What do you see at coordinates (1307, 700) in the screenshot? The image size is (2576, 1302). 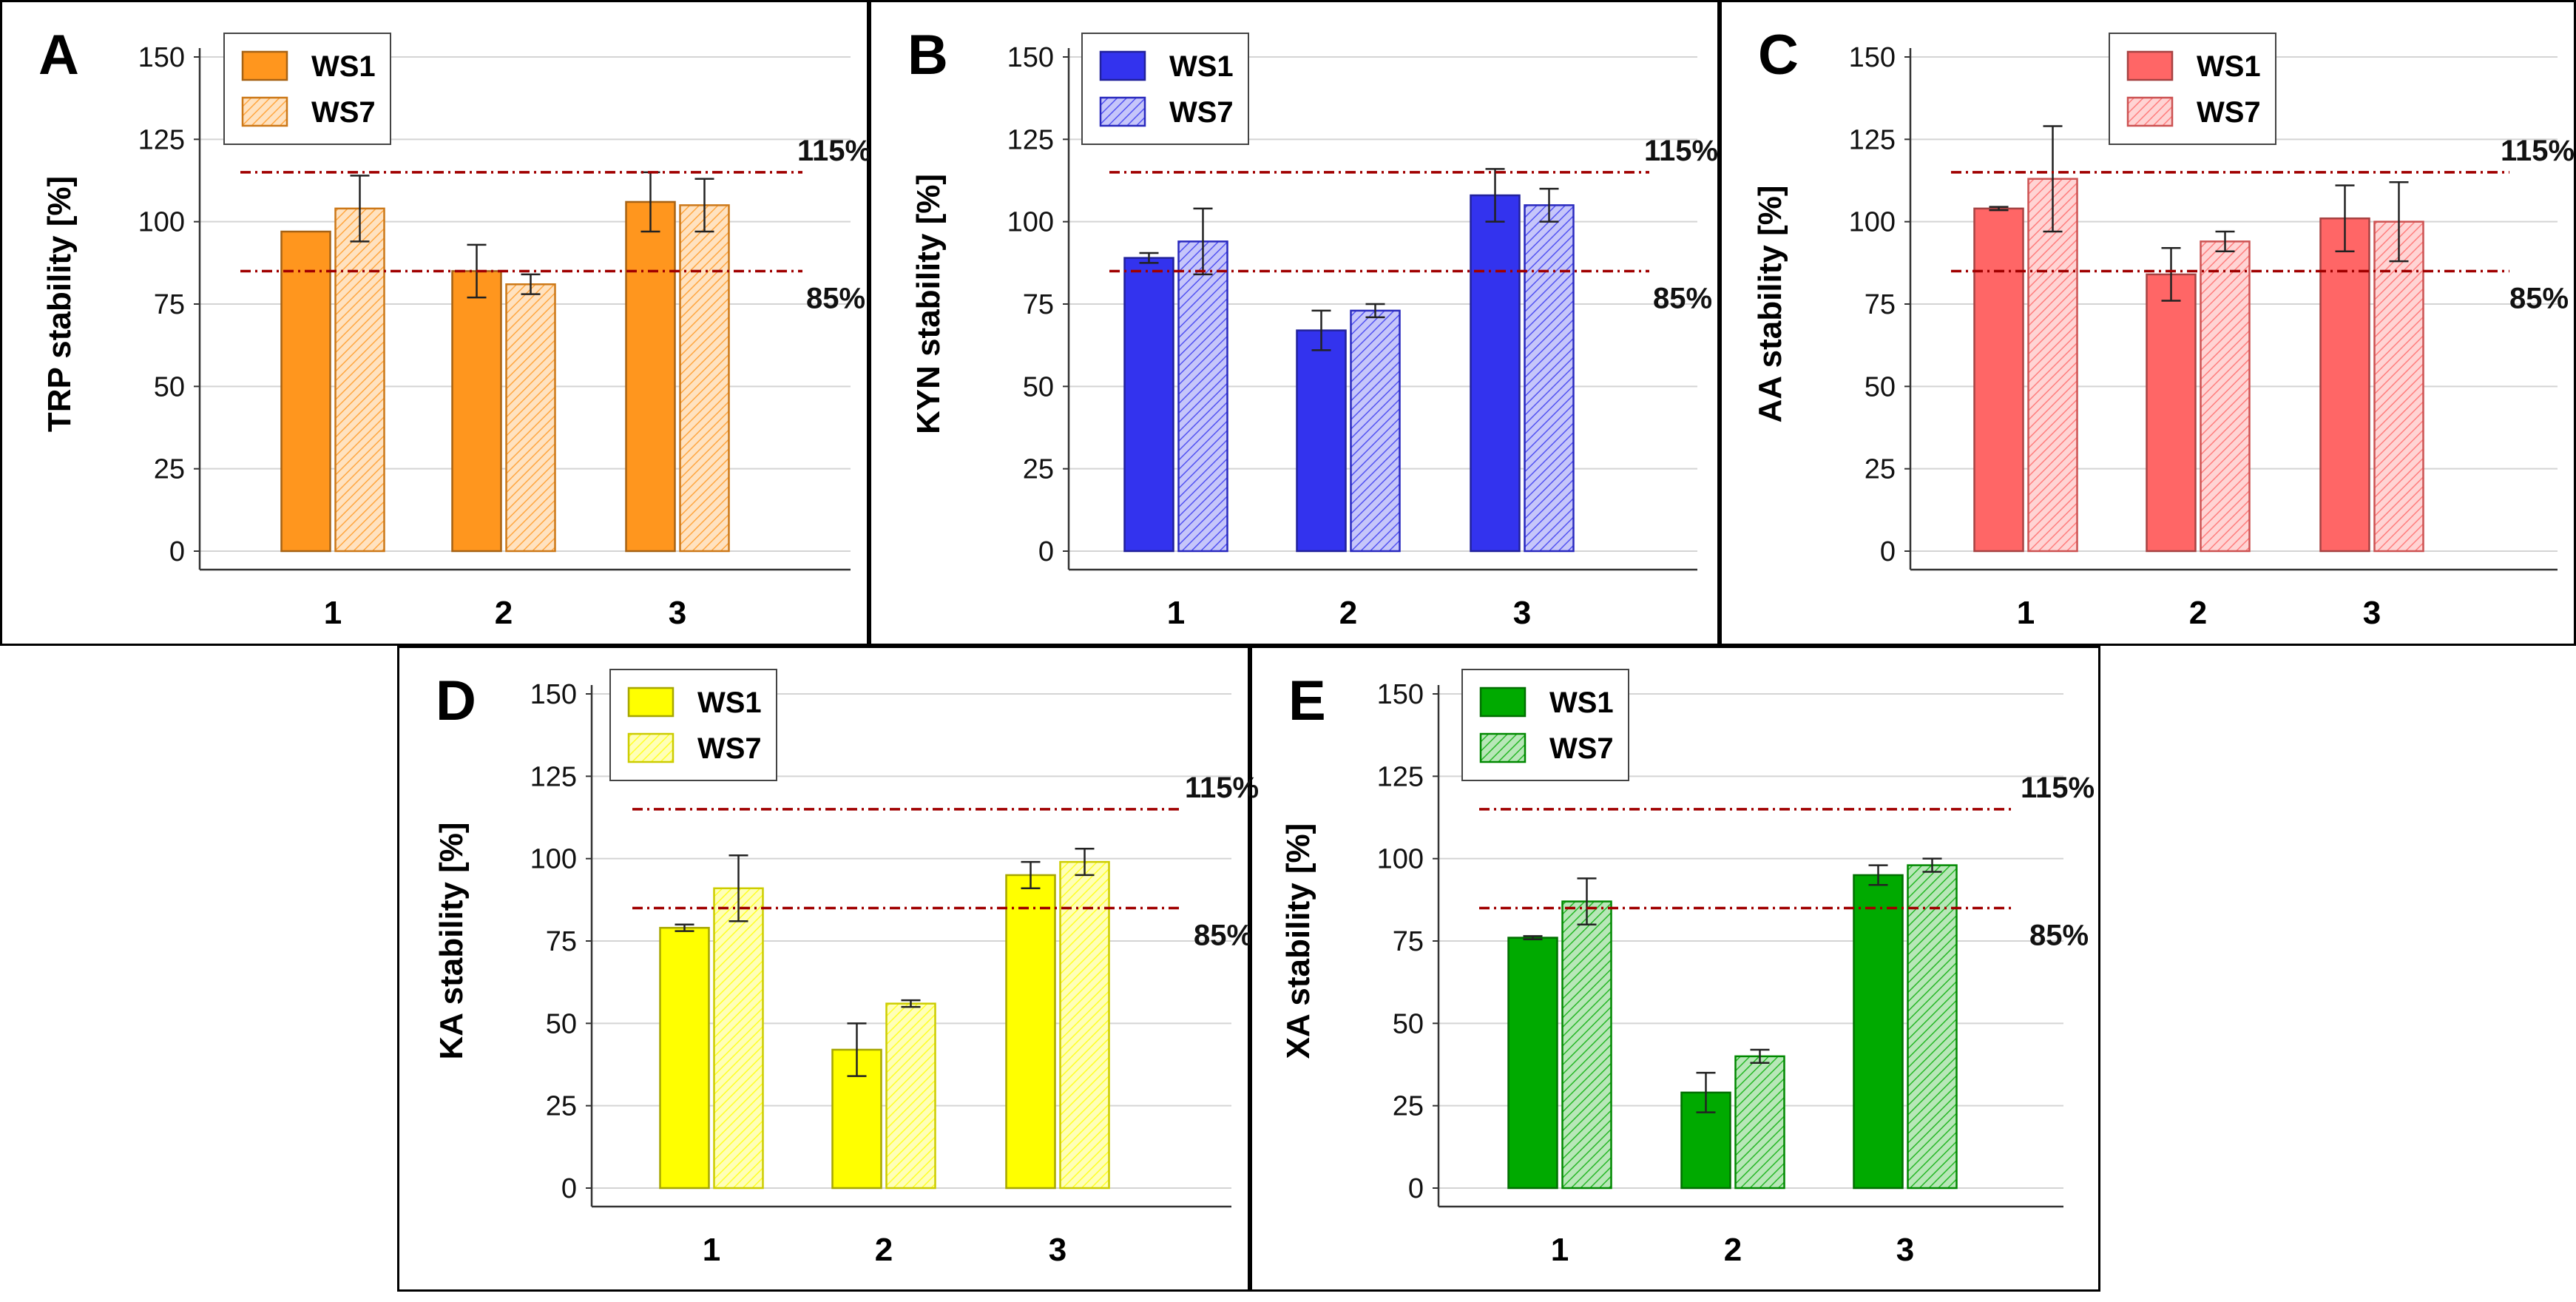 I see `panel-label: E` at bounding box center [1307, 700].